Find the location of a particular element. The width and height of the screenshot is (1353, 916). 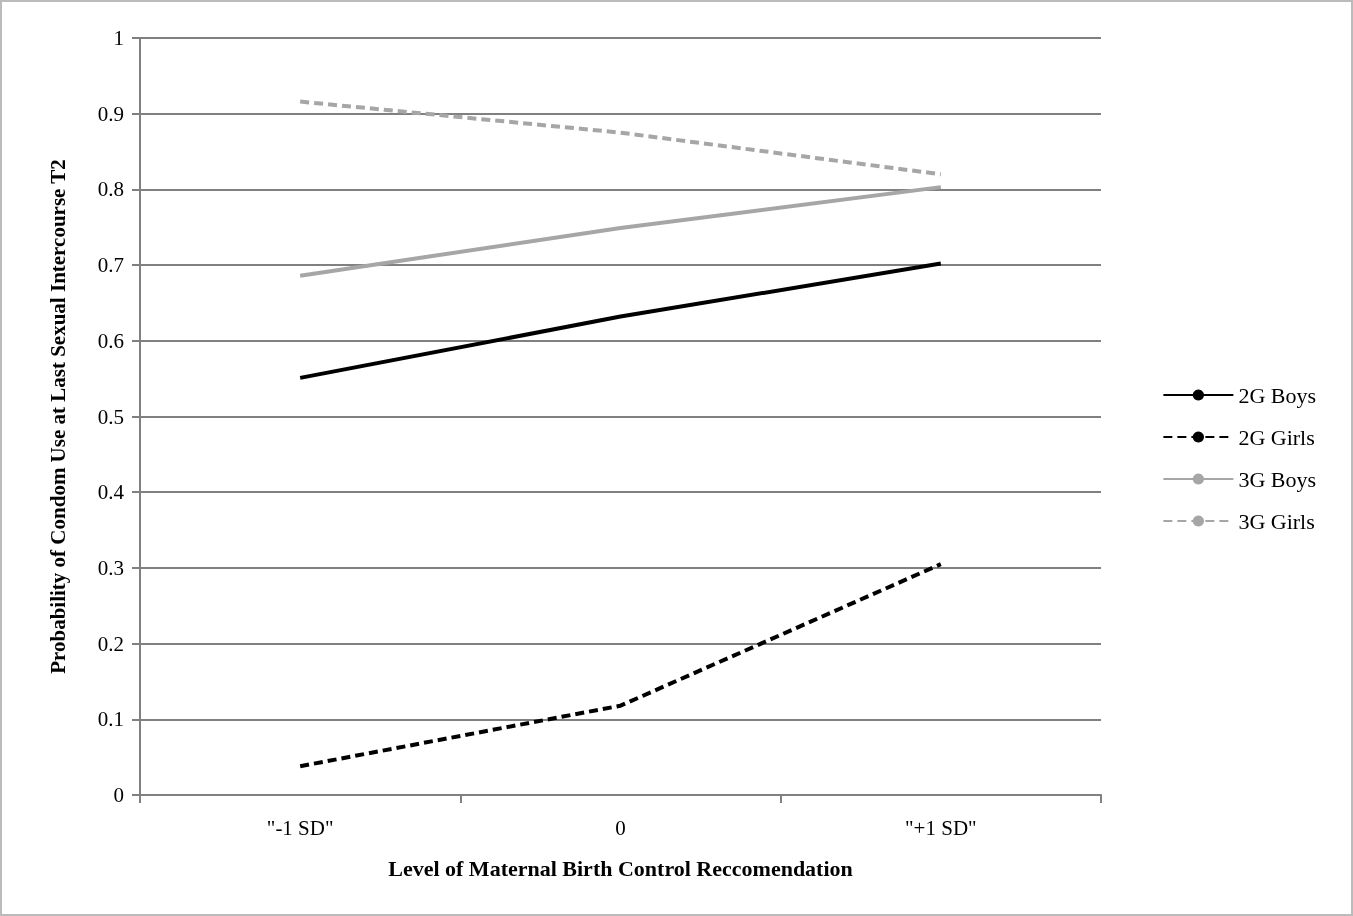

y-tick-label: 0.4 is located at coordinates (111, 492).